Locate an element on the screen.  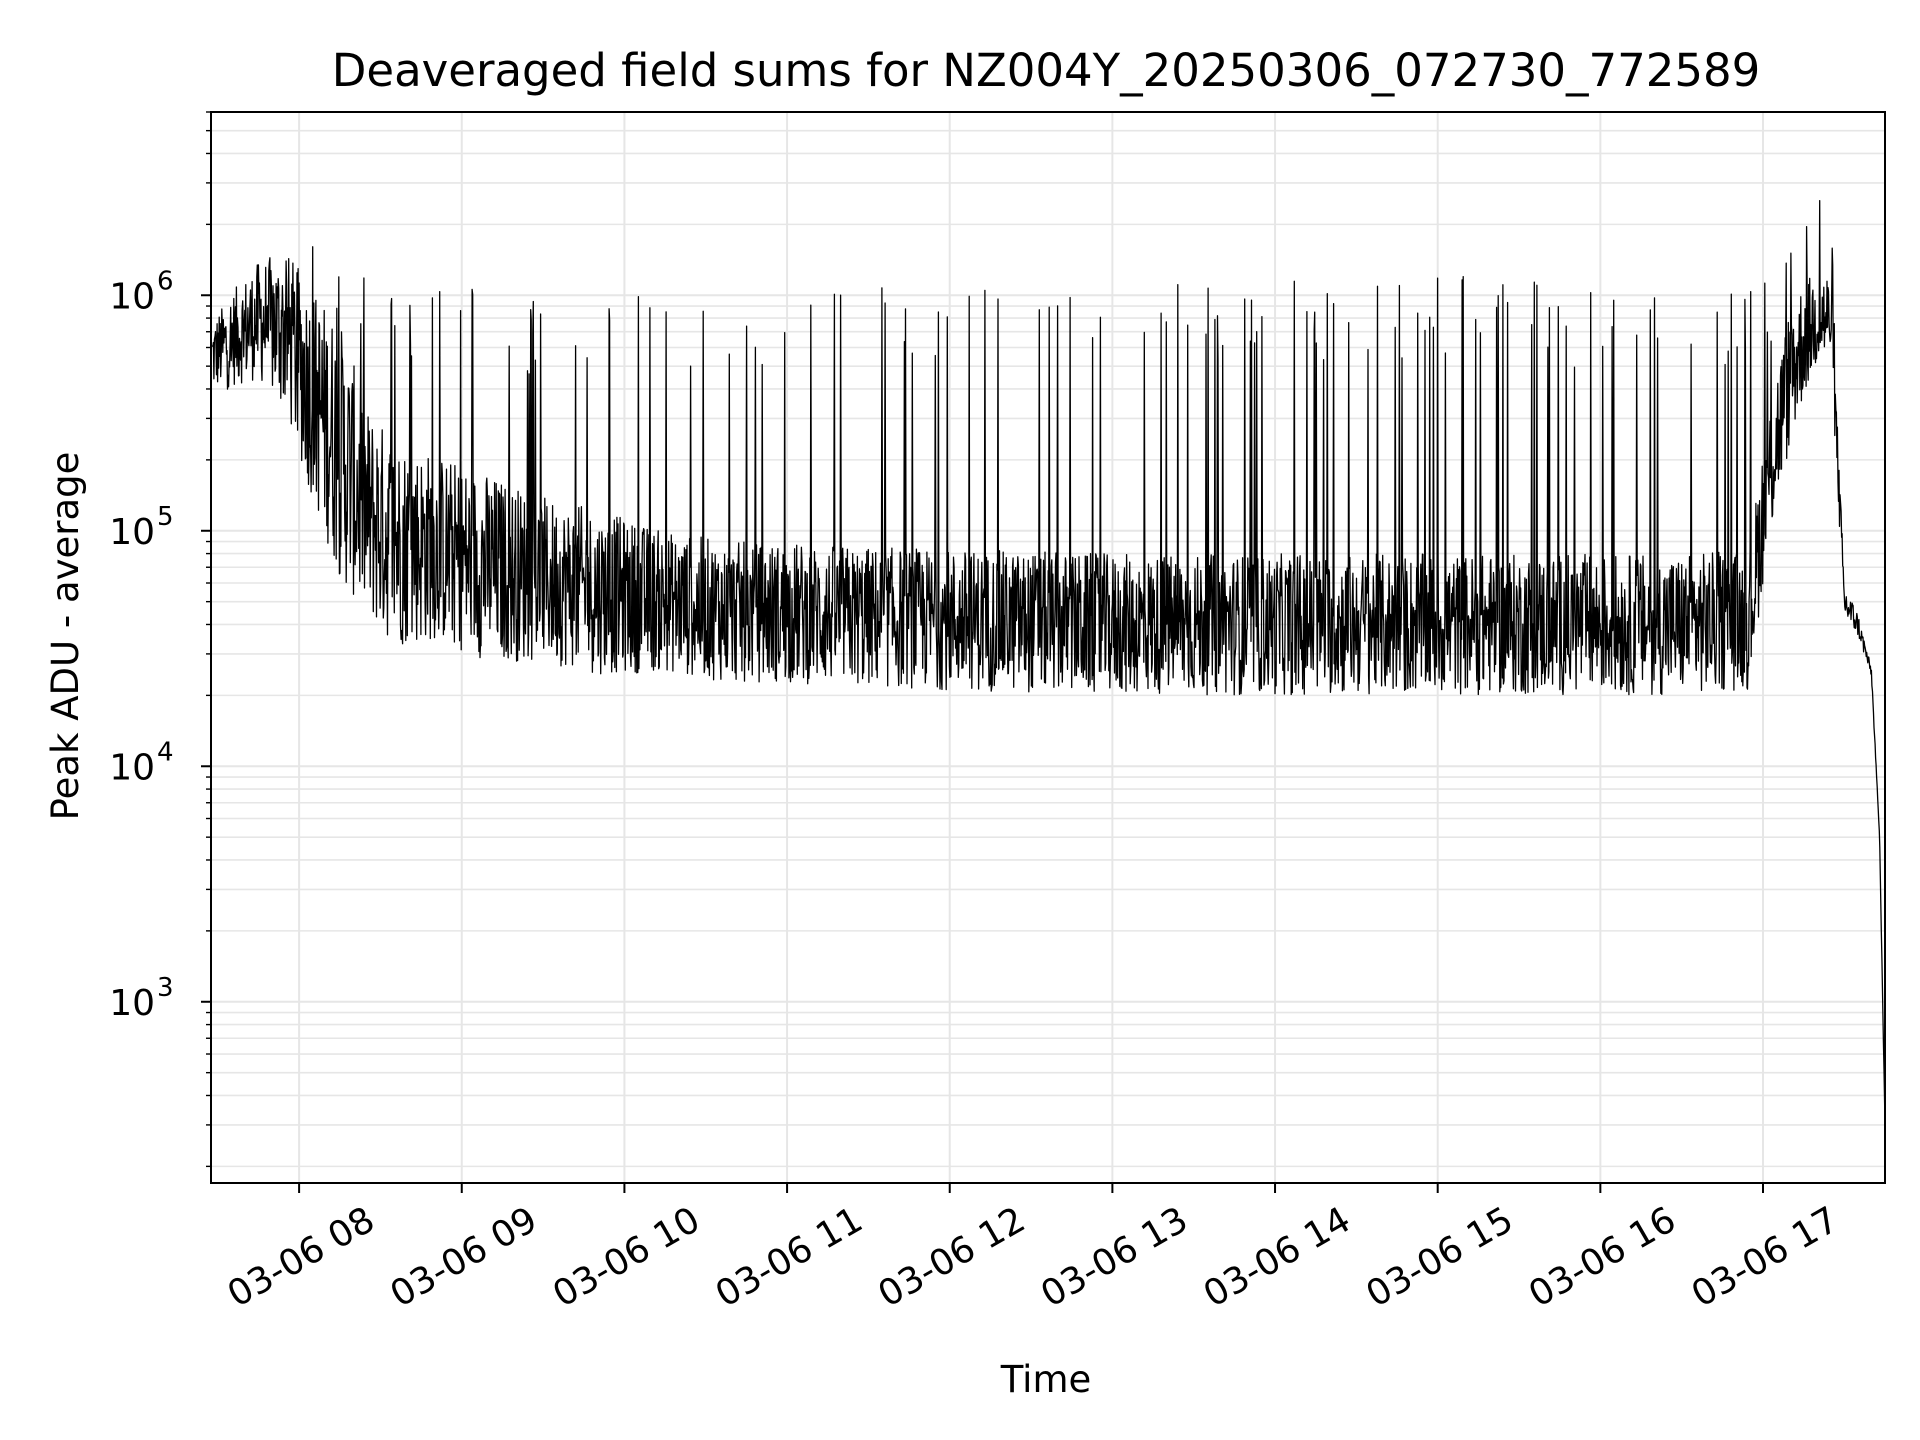
y-tick-label-exponent: 5 is located at coordinates (165, 517).